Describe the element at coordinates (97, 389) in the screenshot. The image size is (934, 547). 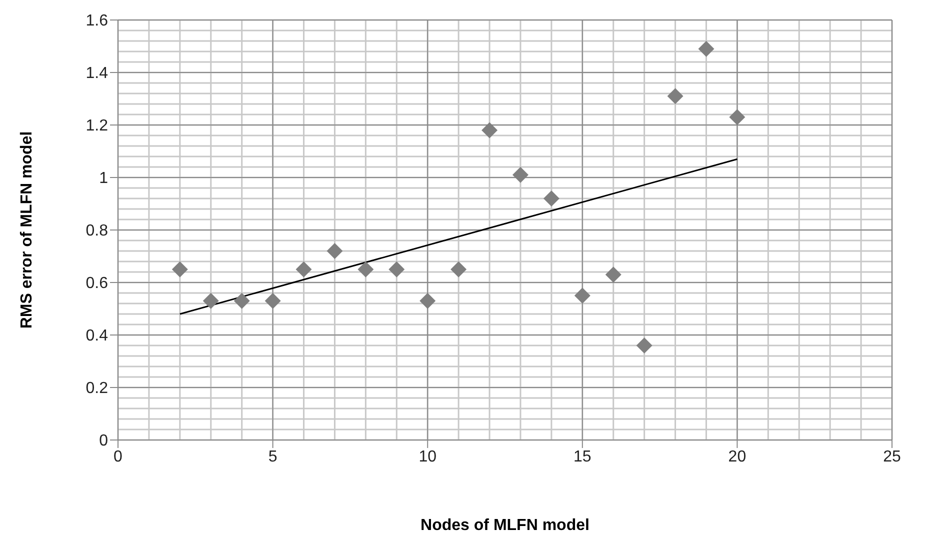
I see `y-tick-label: 0.2` at that location.